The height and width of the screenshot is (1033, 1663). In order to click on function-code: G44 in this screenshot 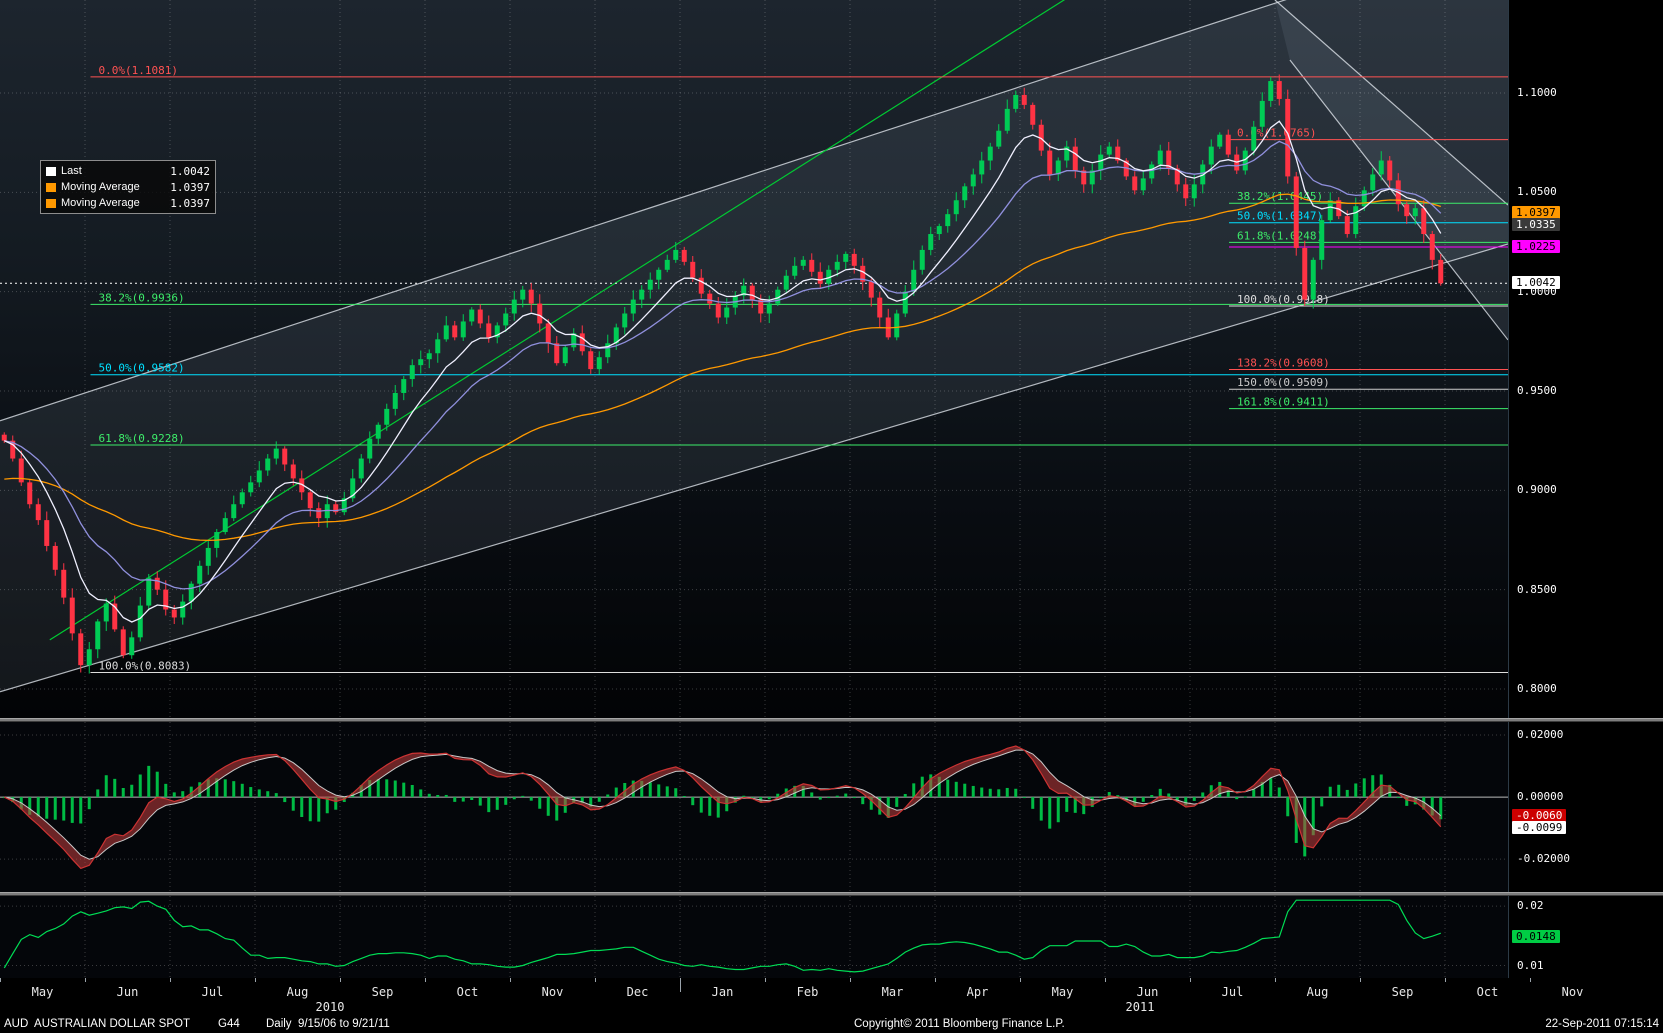, I will do `click(229, 1024)`.